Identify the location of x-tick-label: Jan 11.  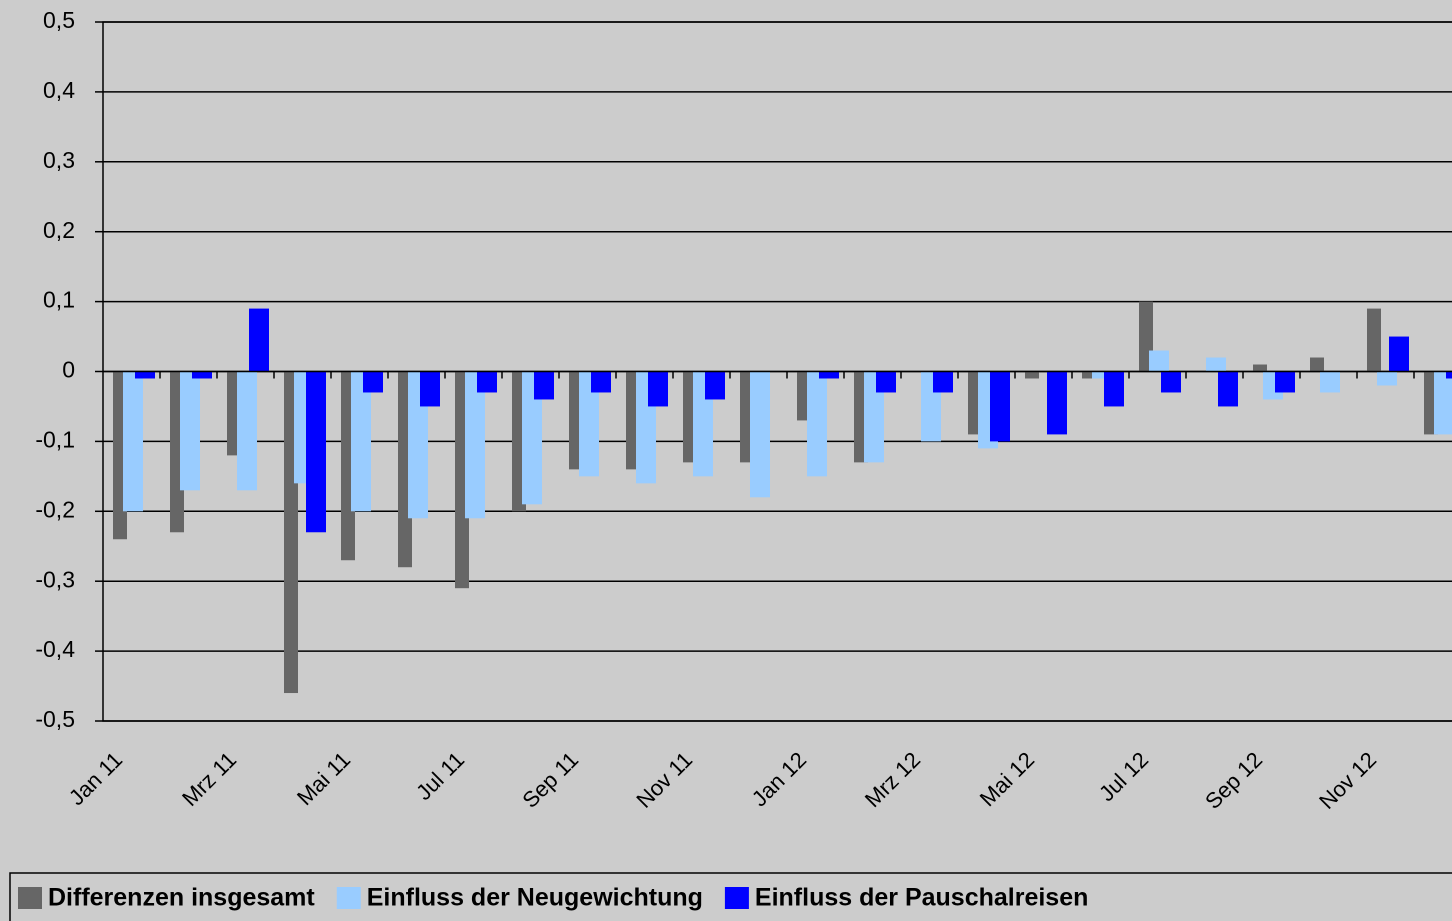
(95, 778).